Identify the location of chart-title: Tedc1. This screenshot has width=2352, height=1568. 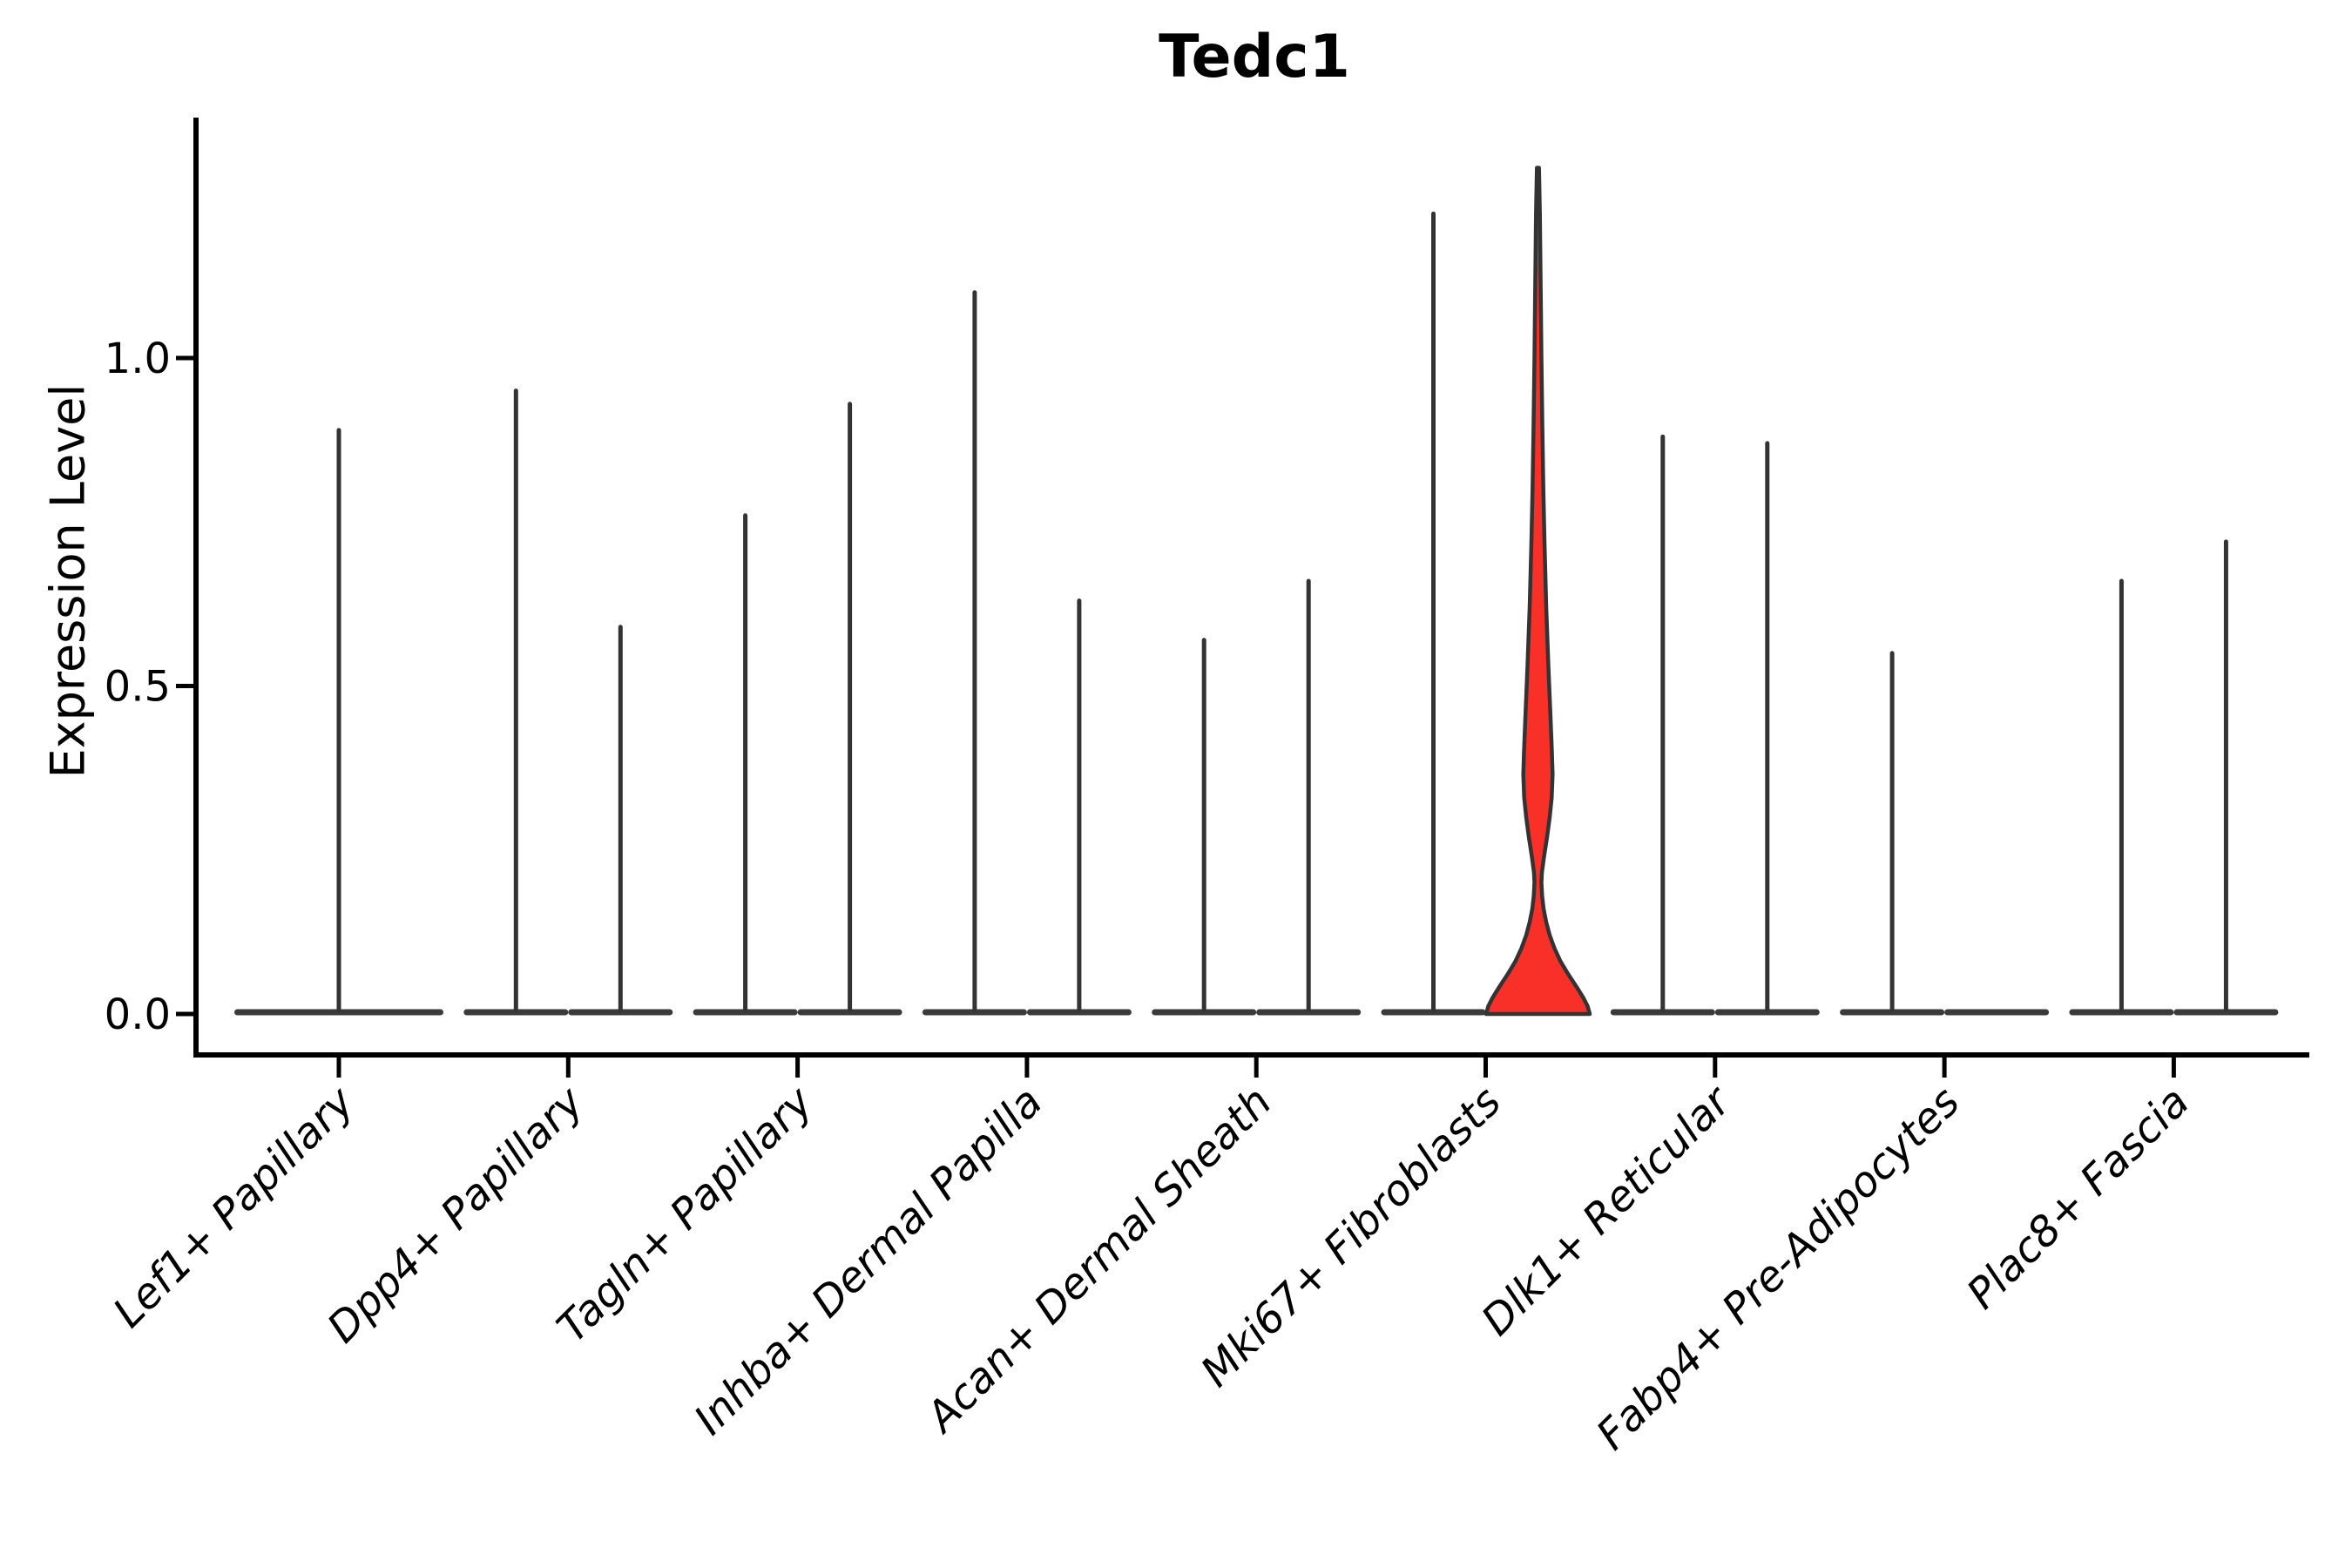
(1254, 57).